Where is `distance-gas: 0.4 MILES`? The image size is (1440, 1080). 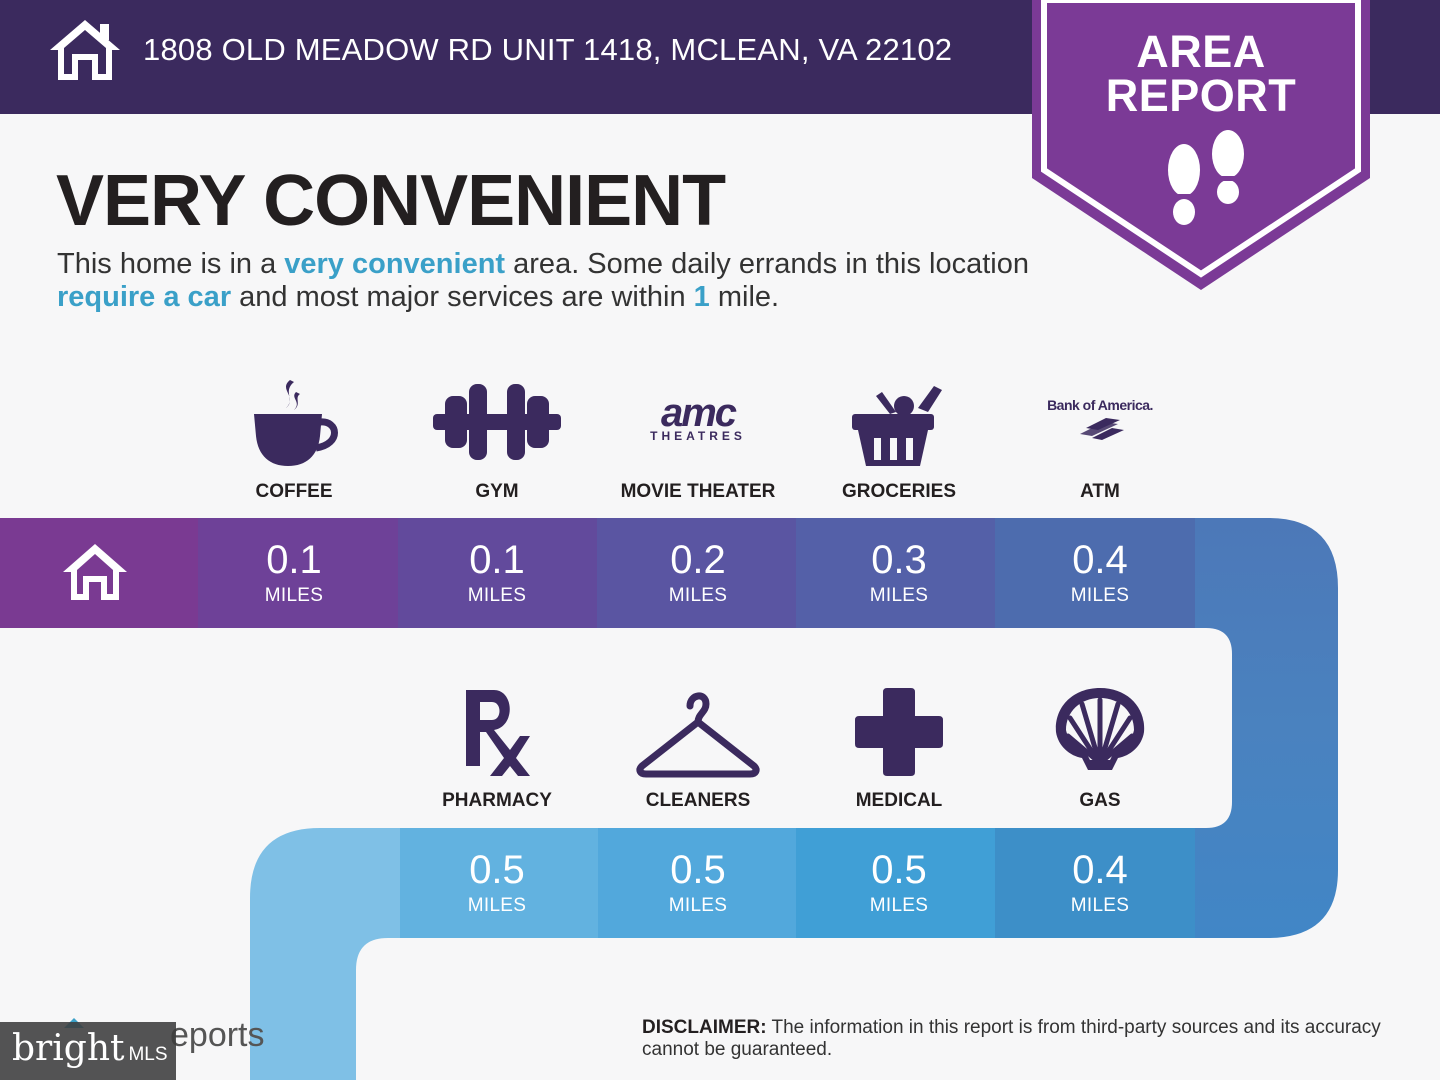 distance-gas: 0.4 MILES is located at coordinates (1100, 883).